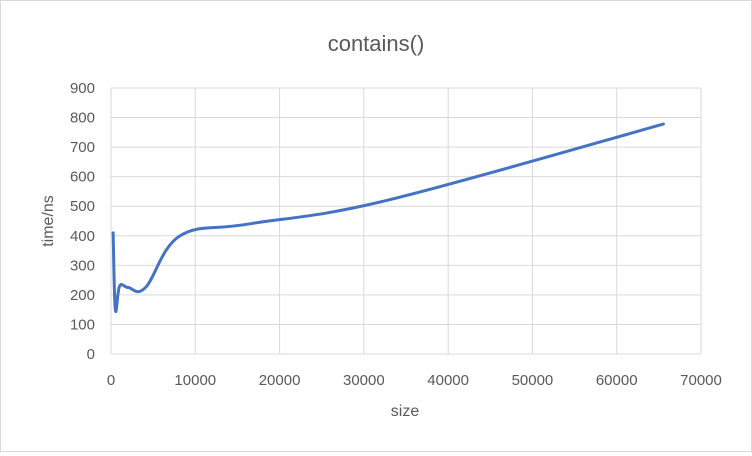 This screenshot has width=752, height=456. What do you see at coordinates (195, 380) in the screenshot?
I see `x-tick-label: 10000` at bounding box center [195, 380].